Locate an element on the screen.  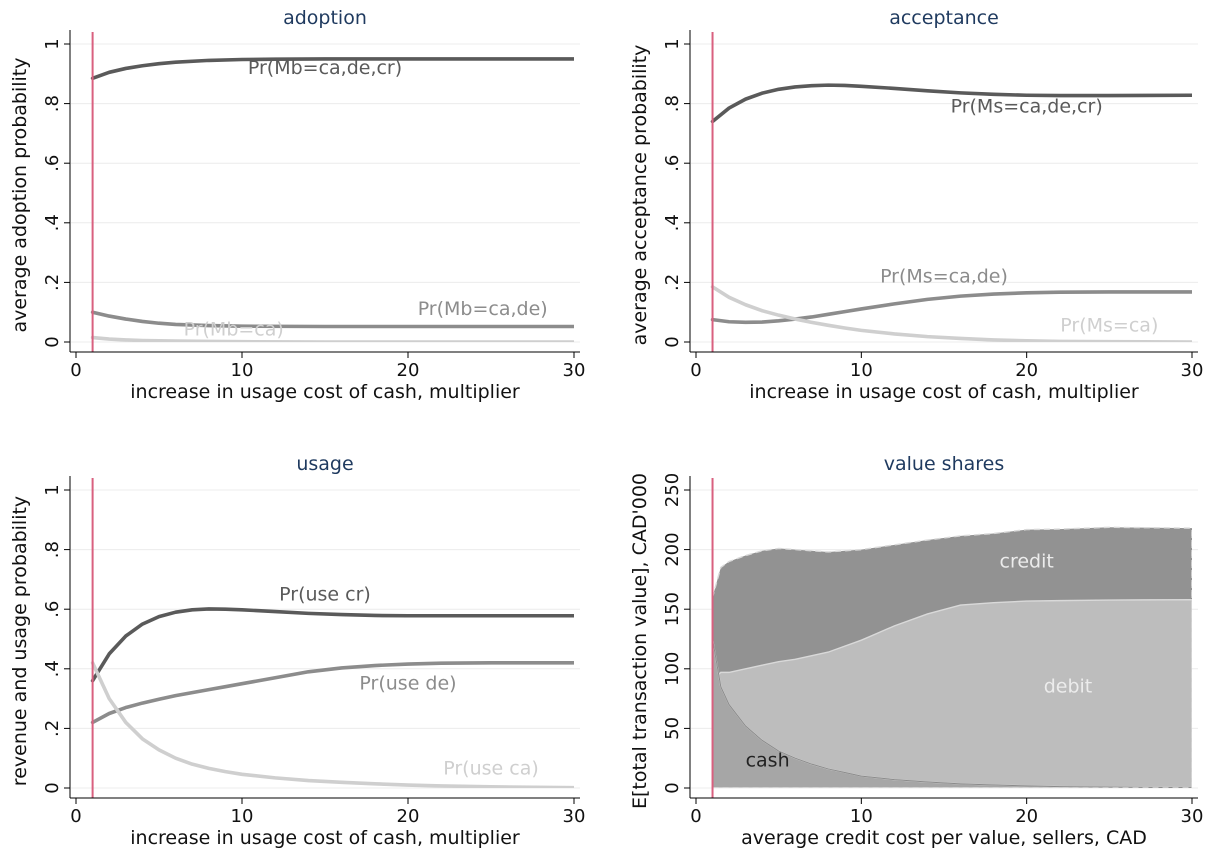
series-label-3: Pr(Mb=ca) is located at coordinates (234, 329).